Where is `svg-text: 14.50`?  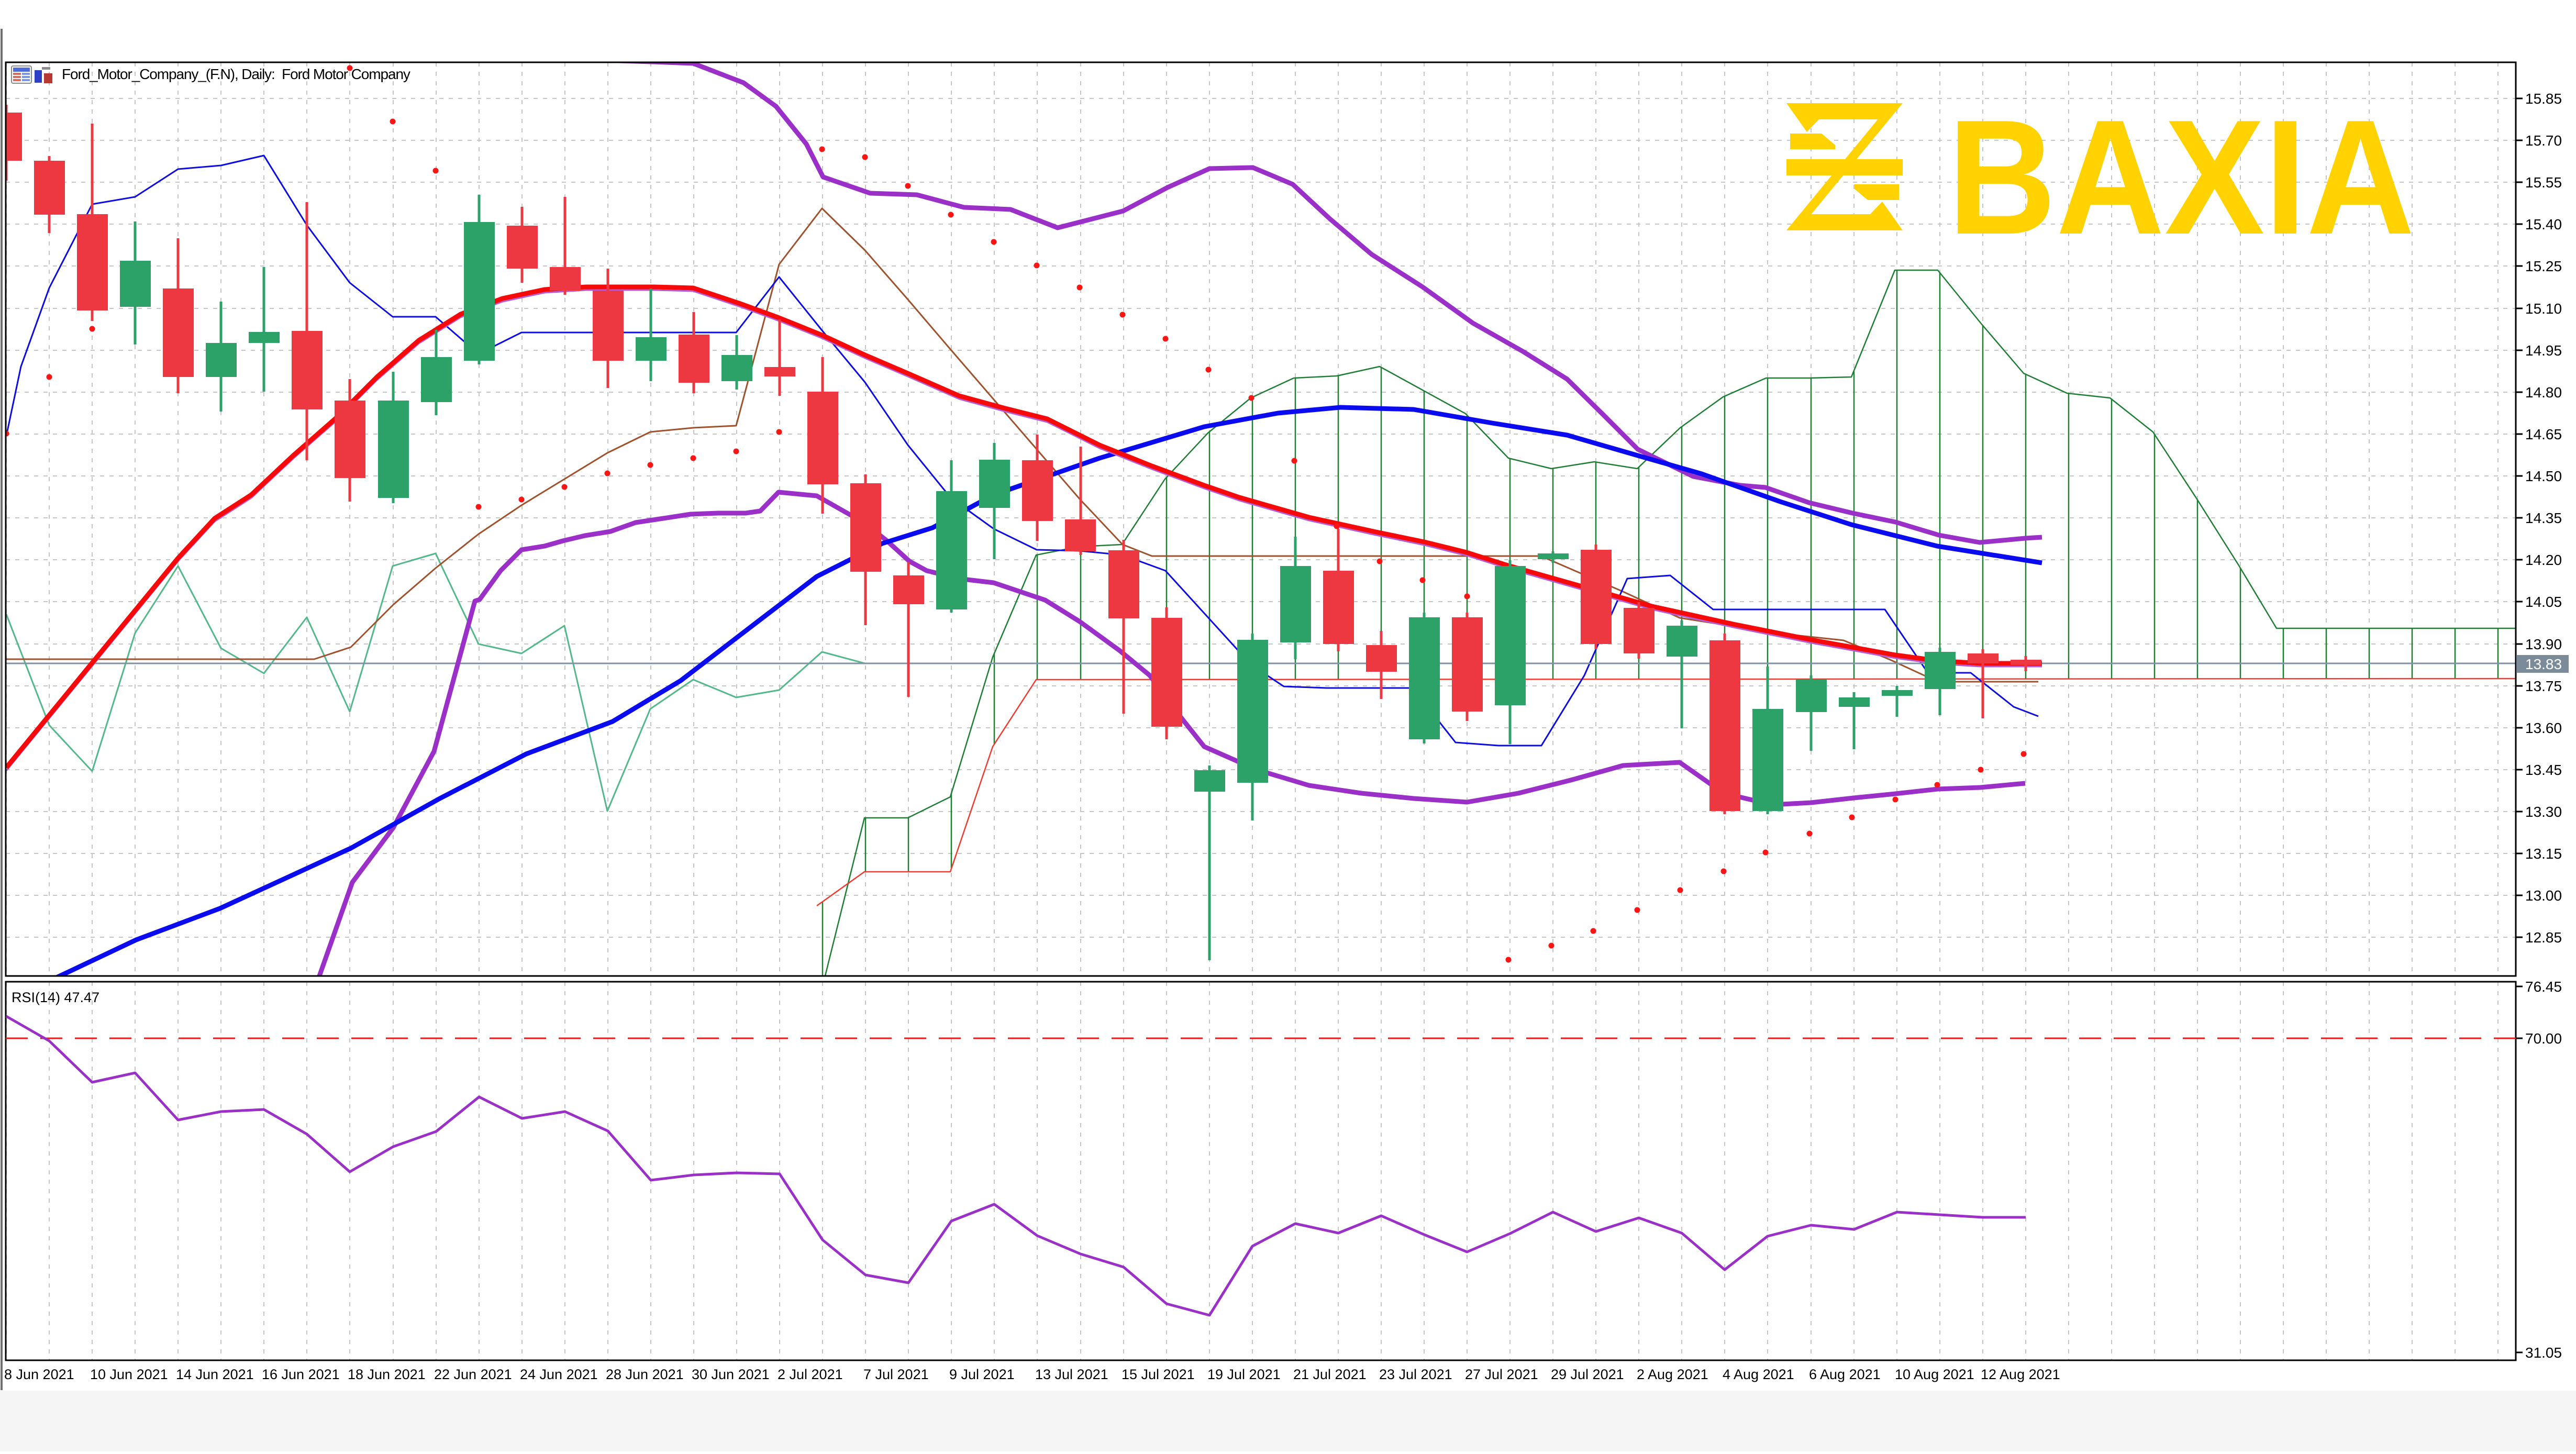 svg-text: 14.50 is located at coordinates (2543, 476).